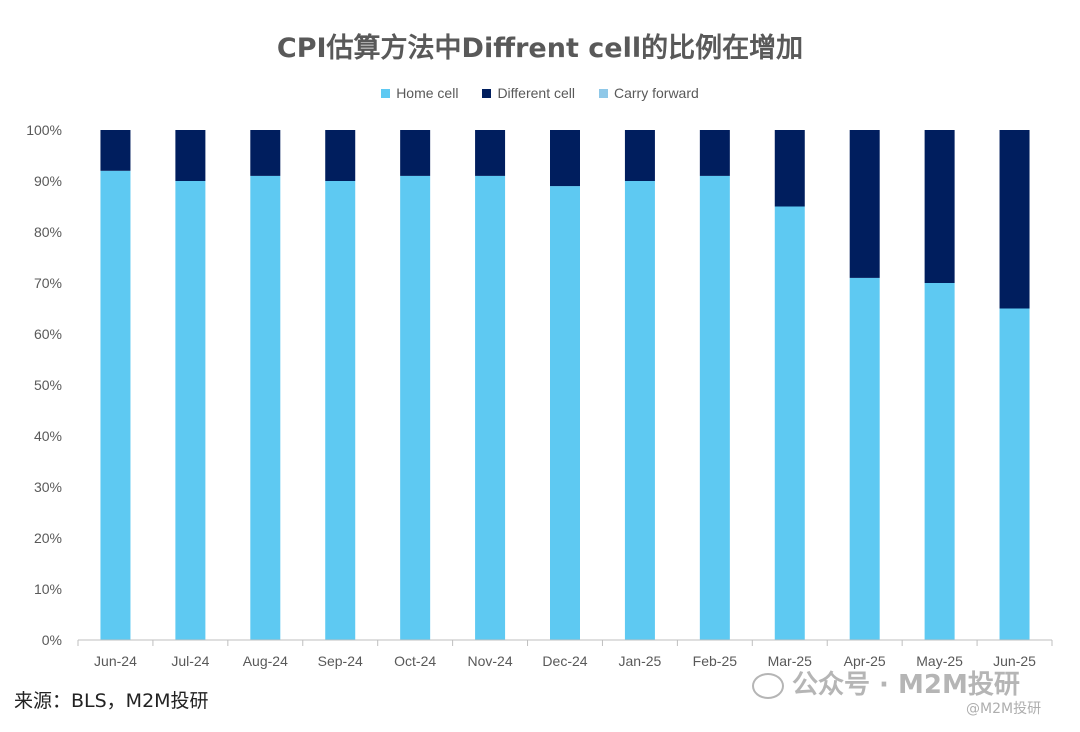 This screenshot has width=1080, height=732. What do you see at coordinates (906, 685) in the screenshot?
I see `watermark-text: 公众号 · M2M投研` at bounding box center [906, 685].